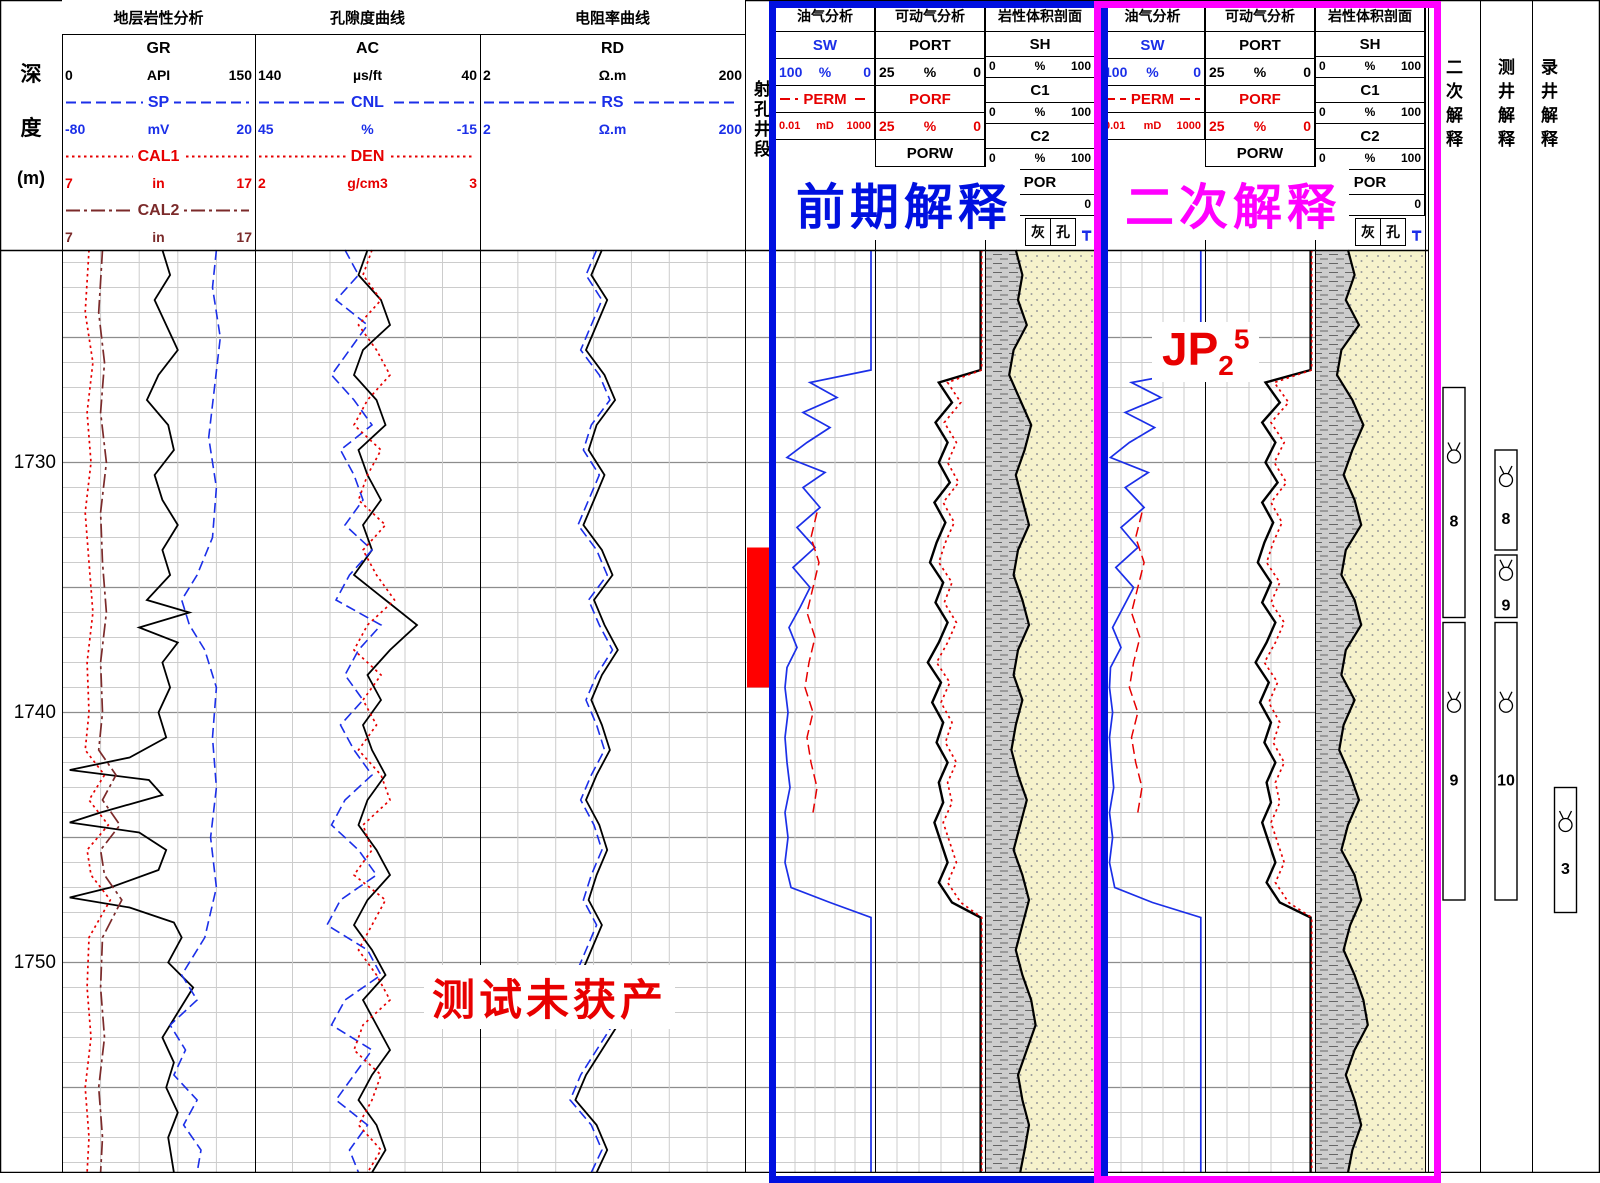 The image size is (1600, 1183). What do you see at coordinates (612, 17) in the screenshot?
I see `track-title: 电阻率曲线` at bounding box center [612, 17].